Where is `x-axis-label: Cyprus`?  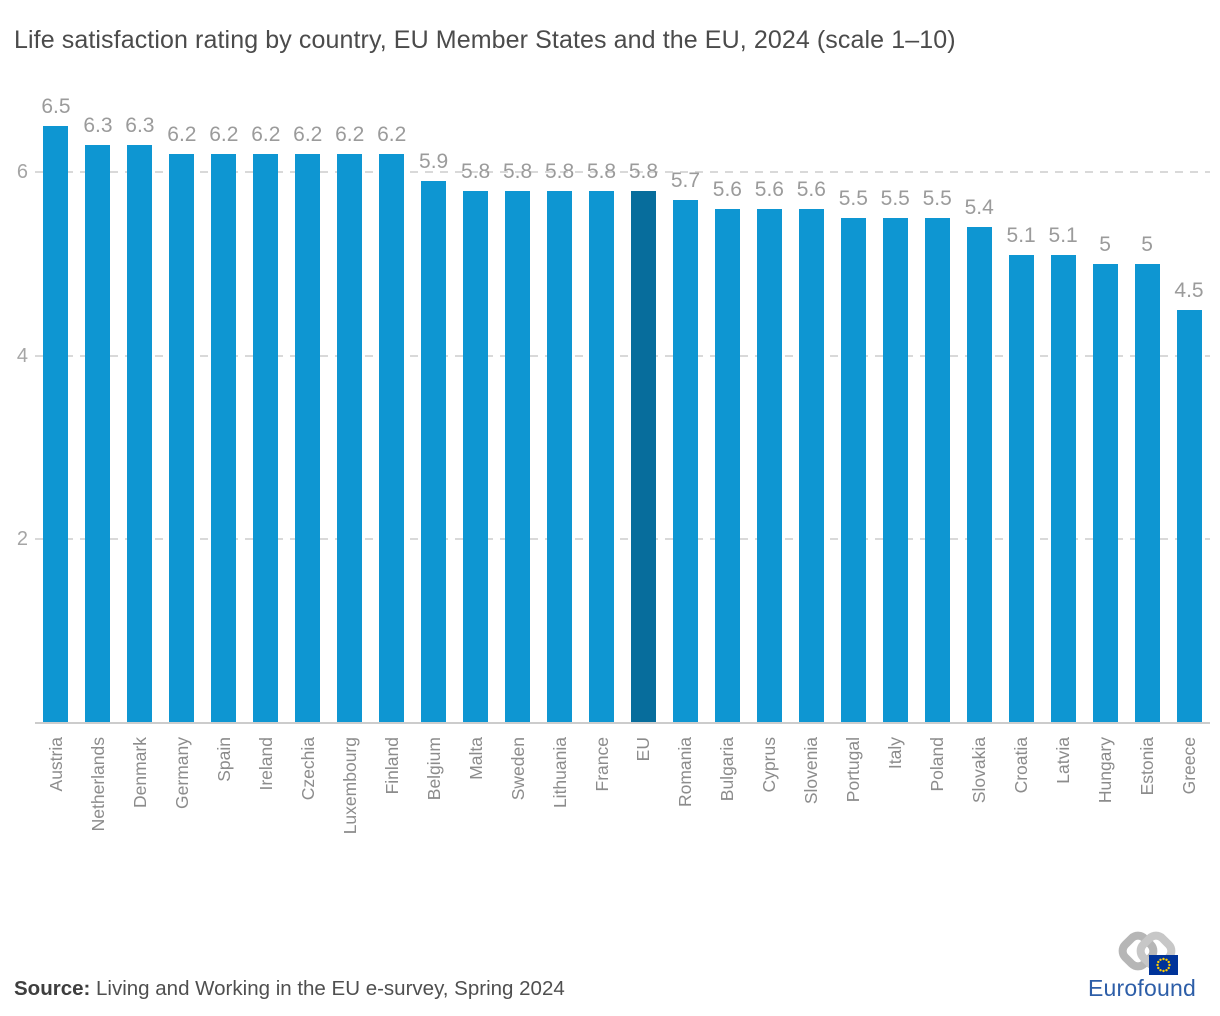
x-axis-label: Cyprus is located at coordinates (769, 765).